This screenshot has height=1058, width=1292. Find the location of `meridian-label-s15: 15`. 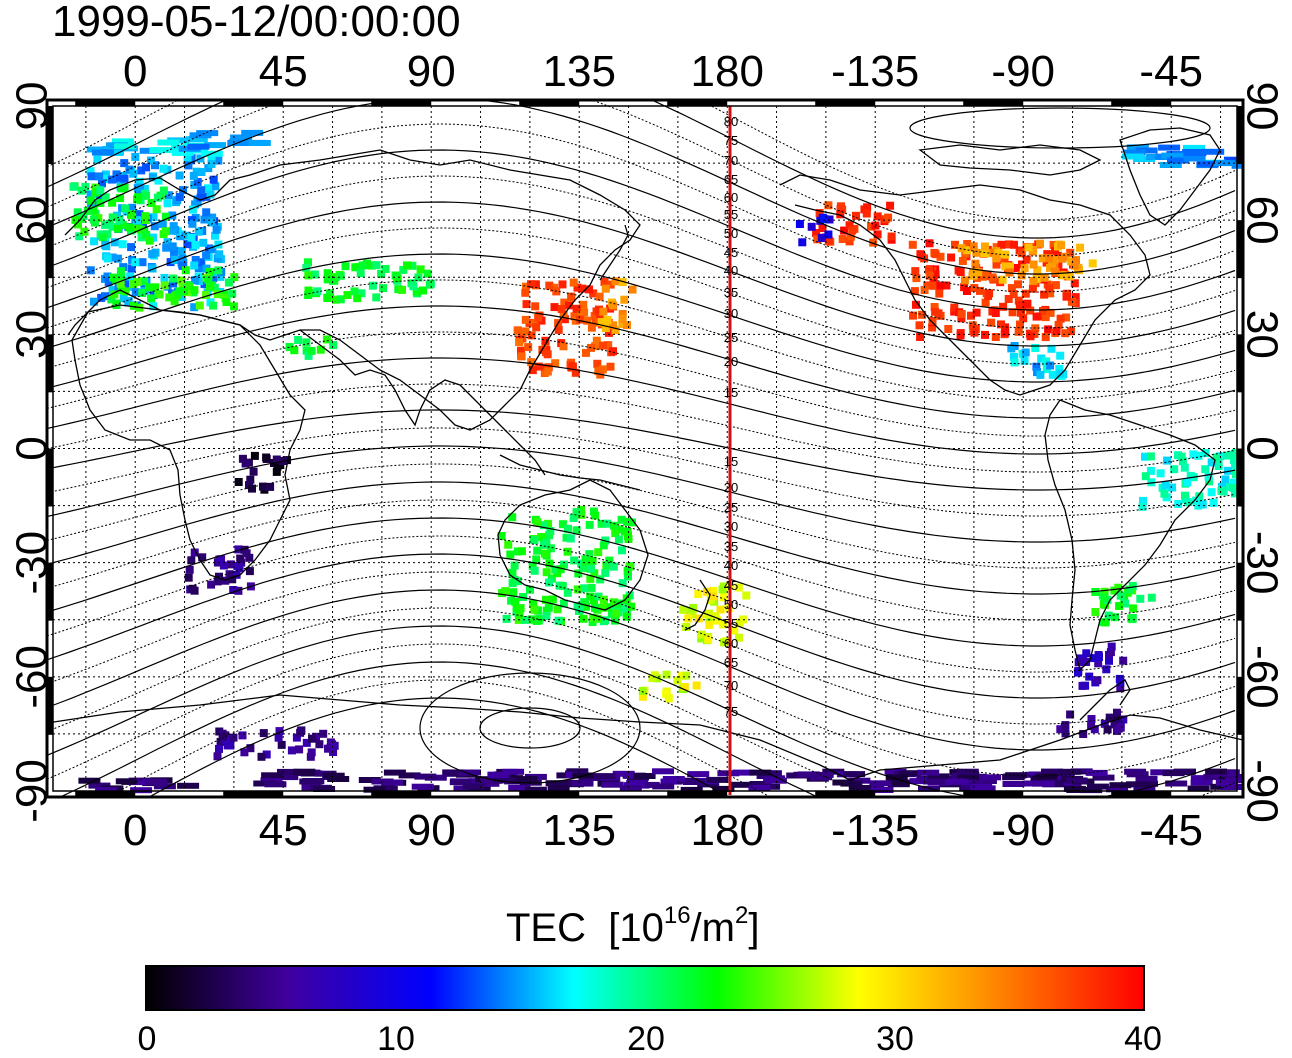

meridian-label-s15: 15 is located at coordinates (731, 461).